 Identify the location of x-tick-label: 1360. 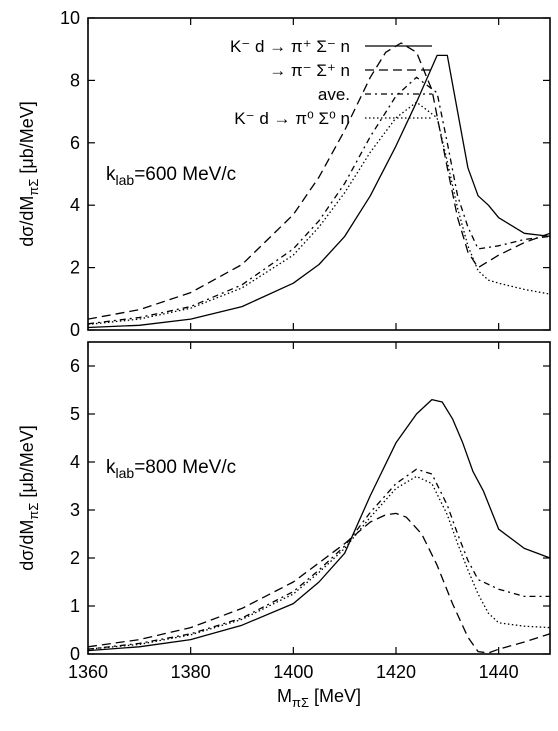
(88, 672).